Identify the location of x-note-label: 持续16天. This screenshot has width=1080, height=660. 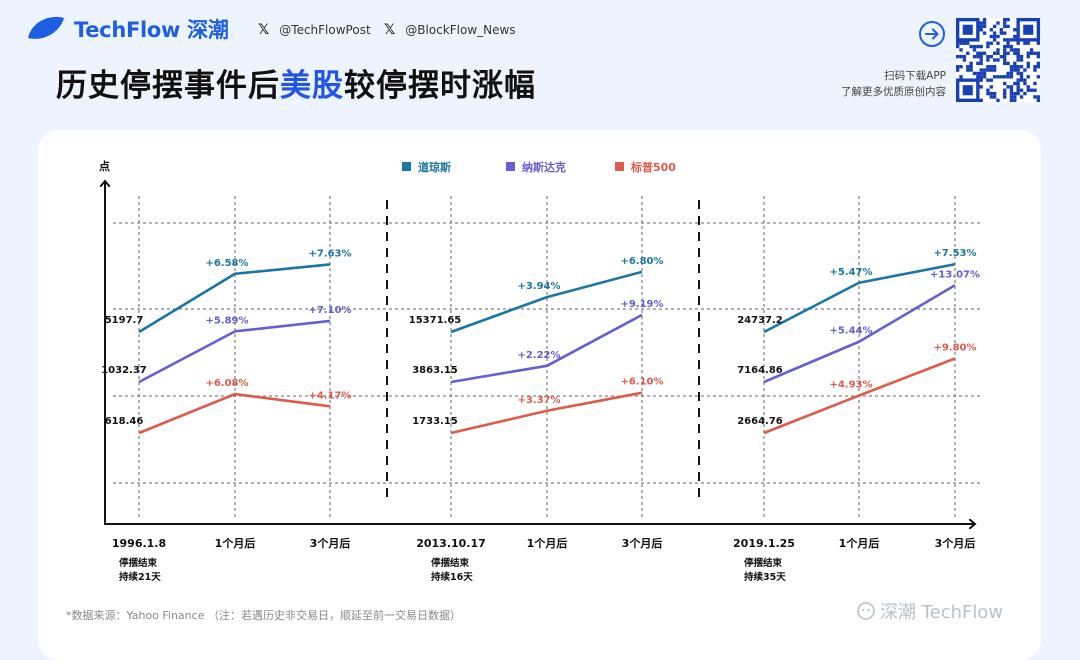
(452, 577).